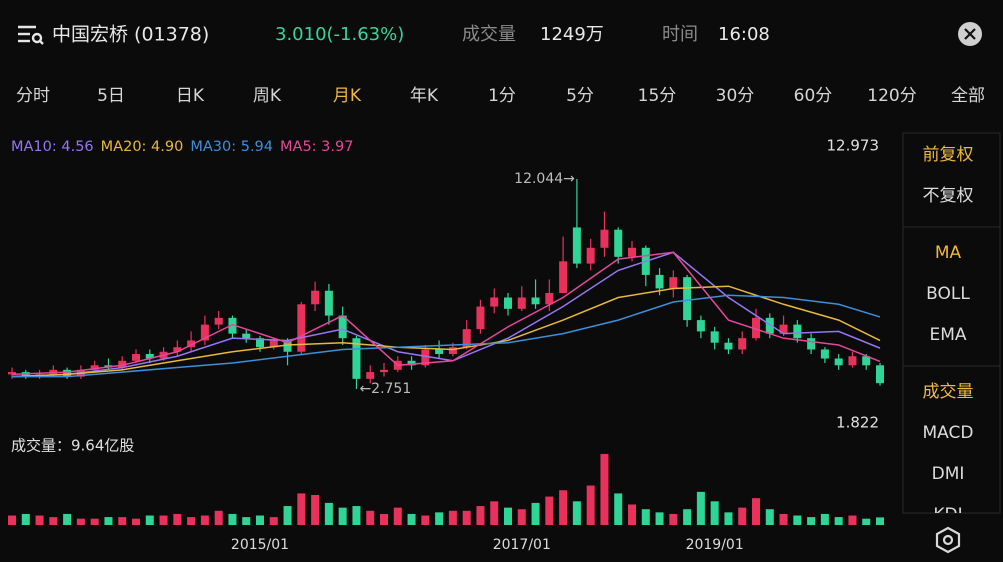 The image size is (1003, 562). Describe the element at coordinates (948, 540) in the screenshot. I see `settings-icon` at that location.